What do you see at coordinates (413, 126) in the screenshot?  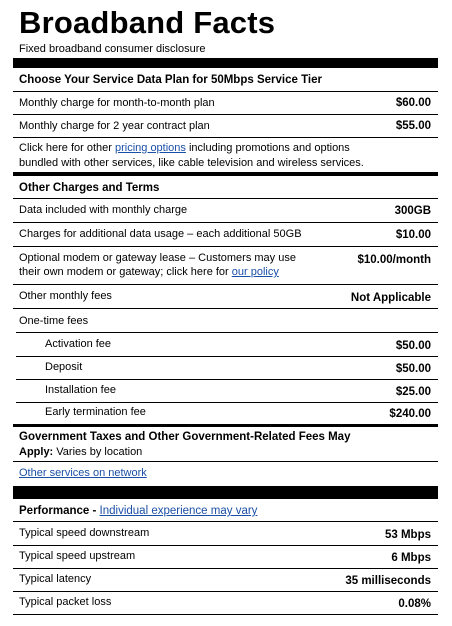 I see `plan-row-value: $55.00` at bounding box center [413, 126].